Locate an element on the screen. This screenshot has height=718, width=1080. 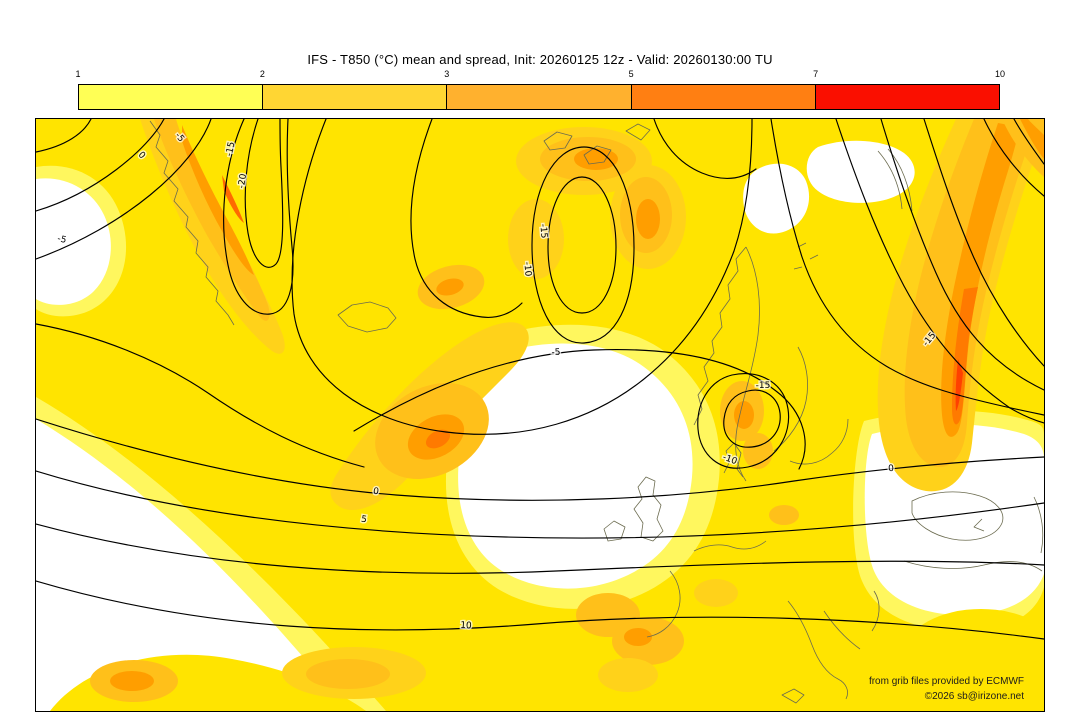
colorbar-tick: 10 is located at coordinates (1000, 74).